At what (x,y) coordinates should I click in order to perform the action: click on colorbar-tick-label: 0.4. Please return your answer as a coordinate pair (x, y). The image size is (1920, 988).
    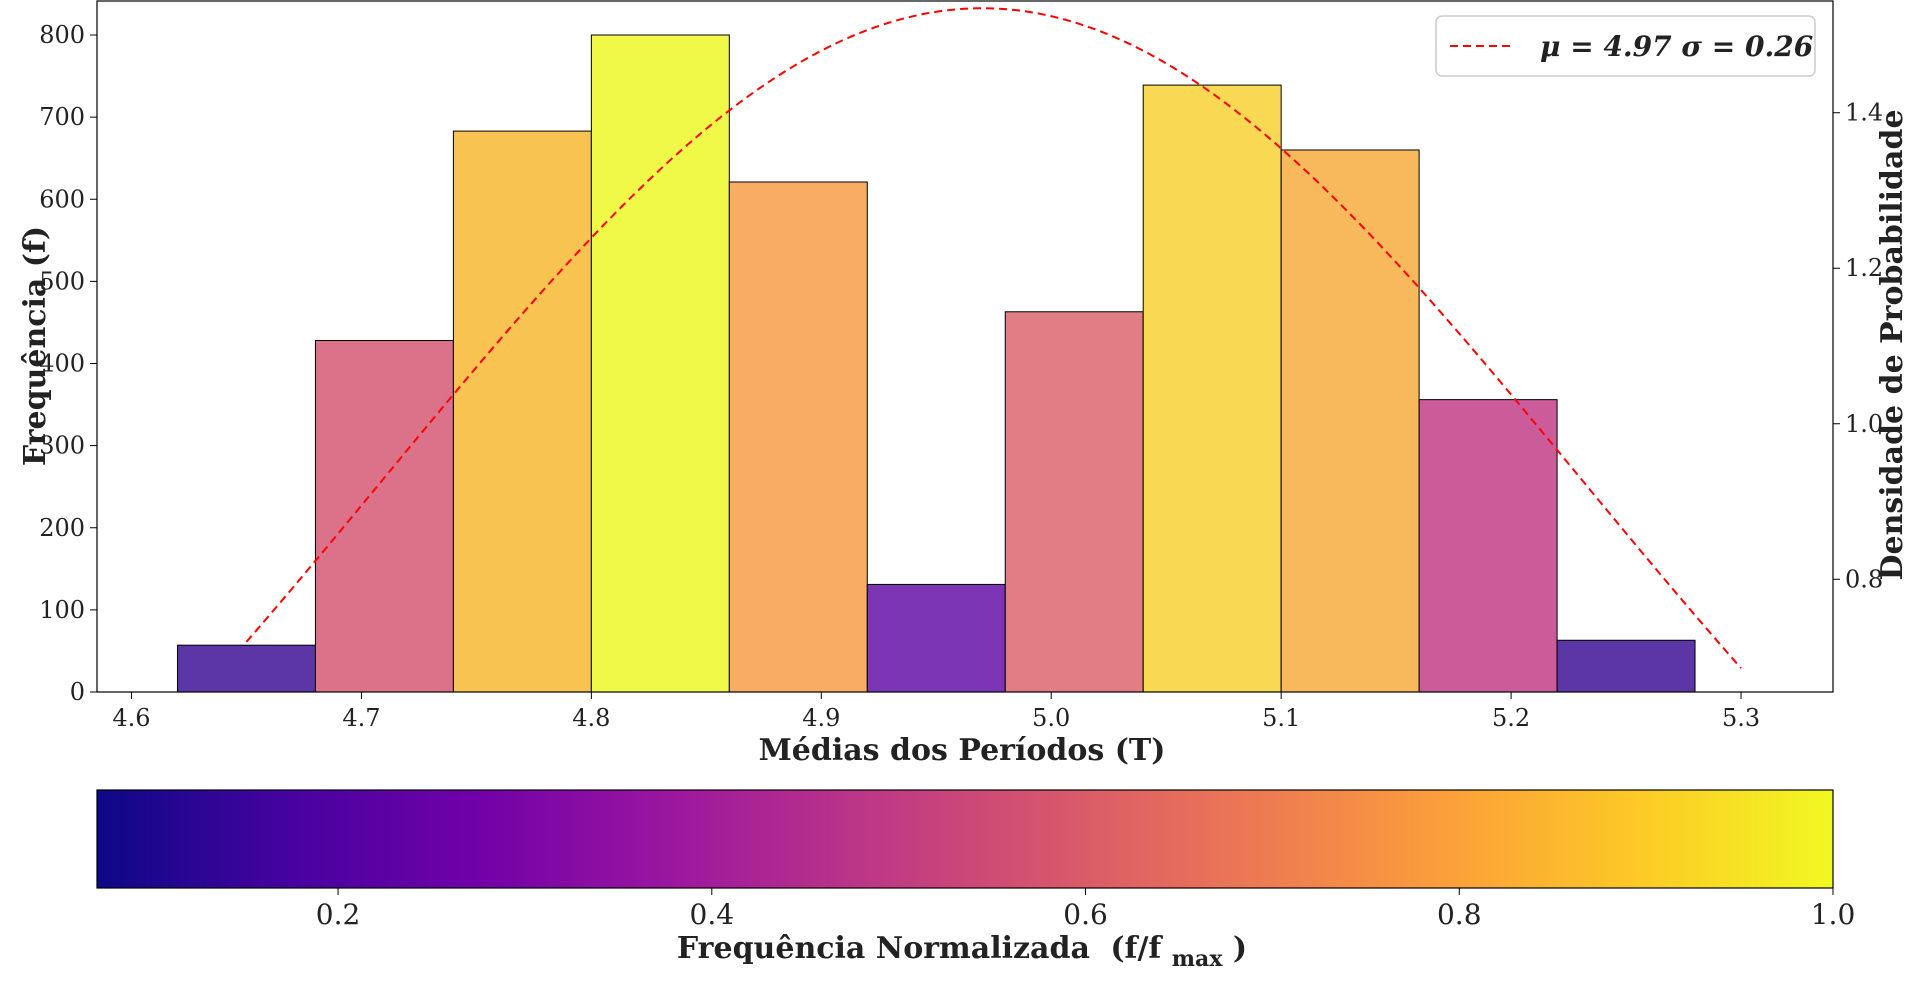
    Looking at the image, I should click on (712, 914).